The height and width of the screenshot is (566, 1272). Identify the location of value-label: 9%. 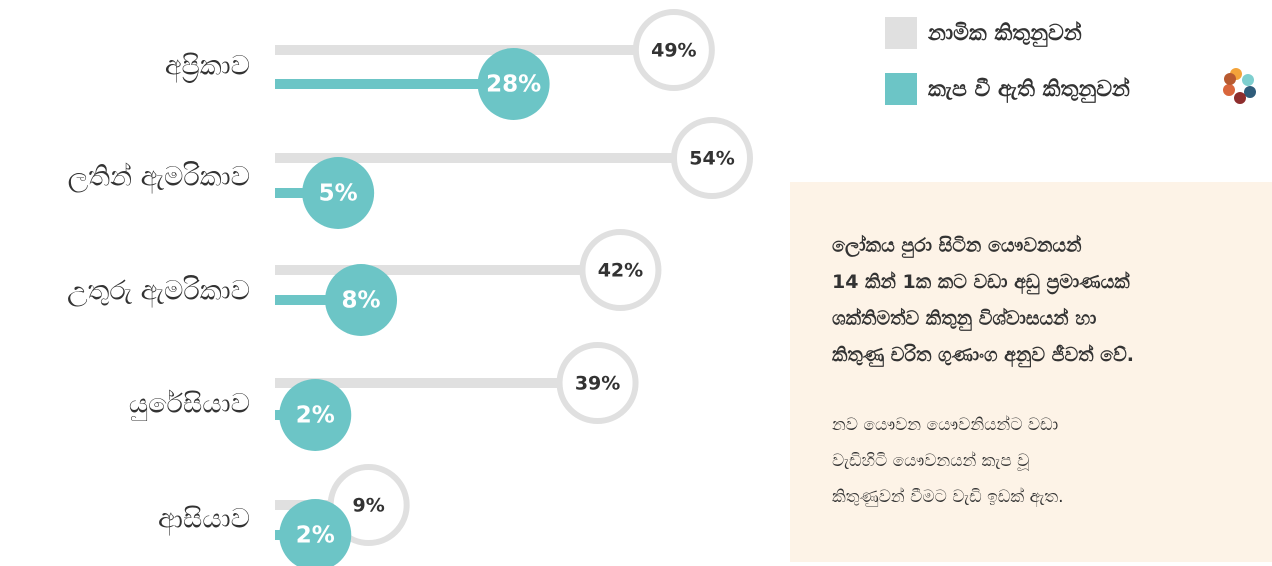
(369, 506).